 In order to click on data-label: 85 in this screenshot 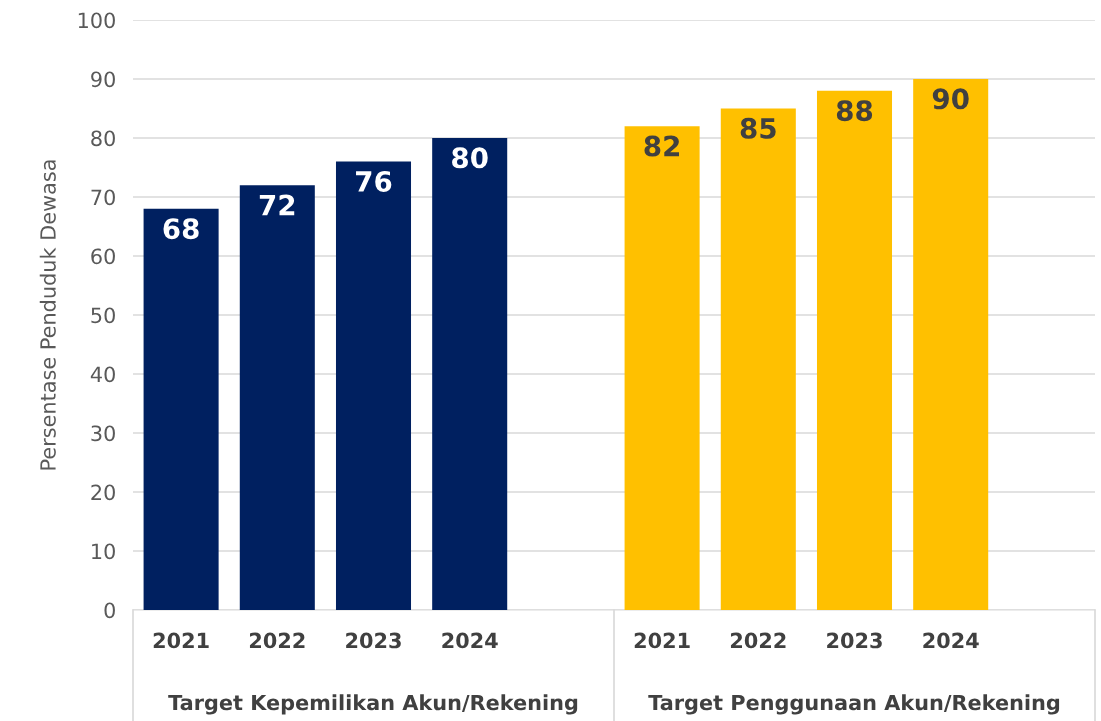, I will do `click(758, 128)`.